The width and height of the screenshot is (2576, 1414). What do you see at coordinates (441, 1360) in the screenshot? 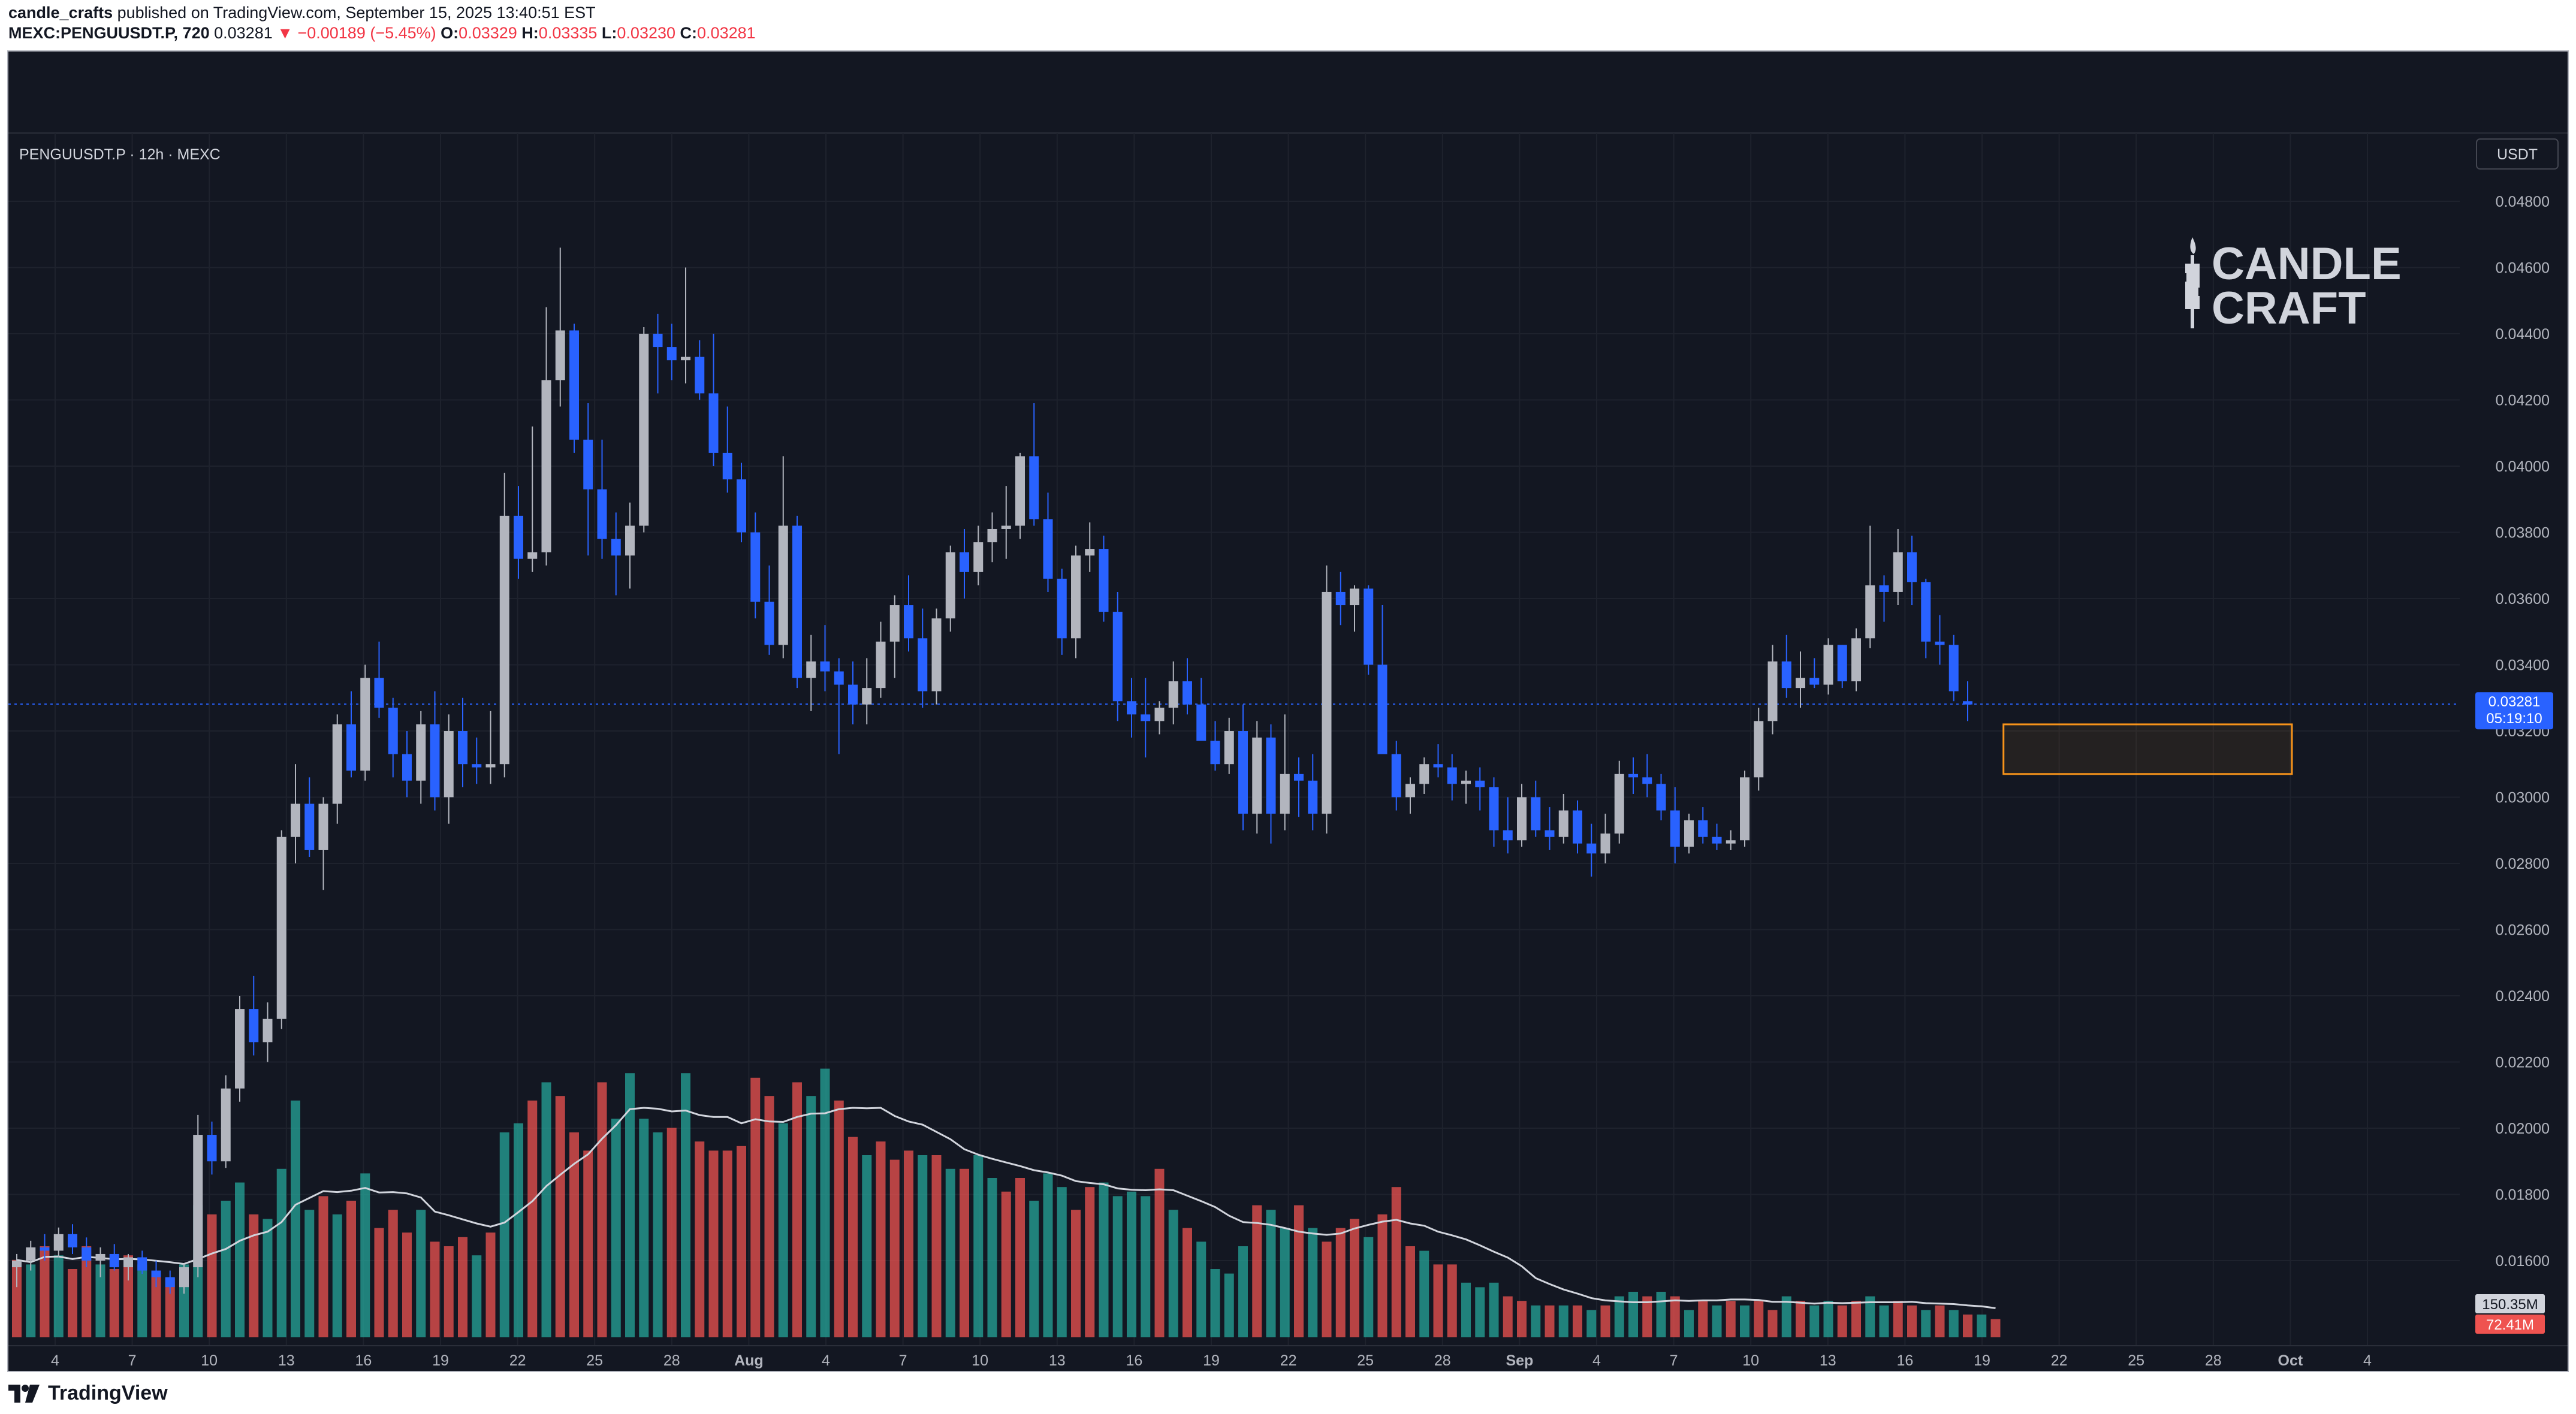
I see `time-tick-label: 19` at bounding box center [441, 1360].